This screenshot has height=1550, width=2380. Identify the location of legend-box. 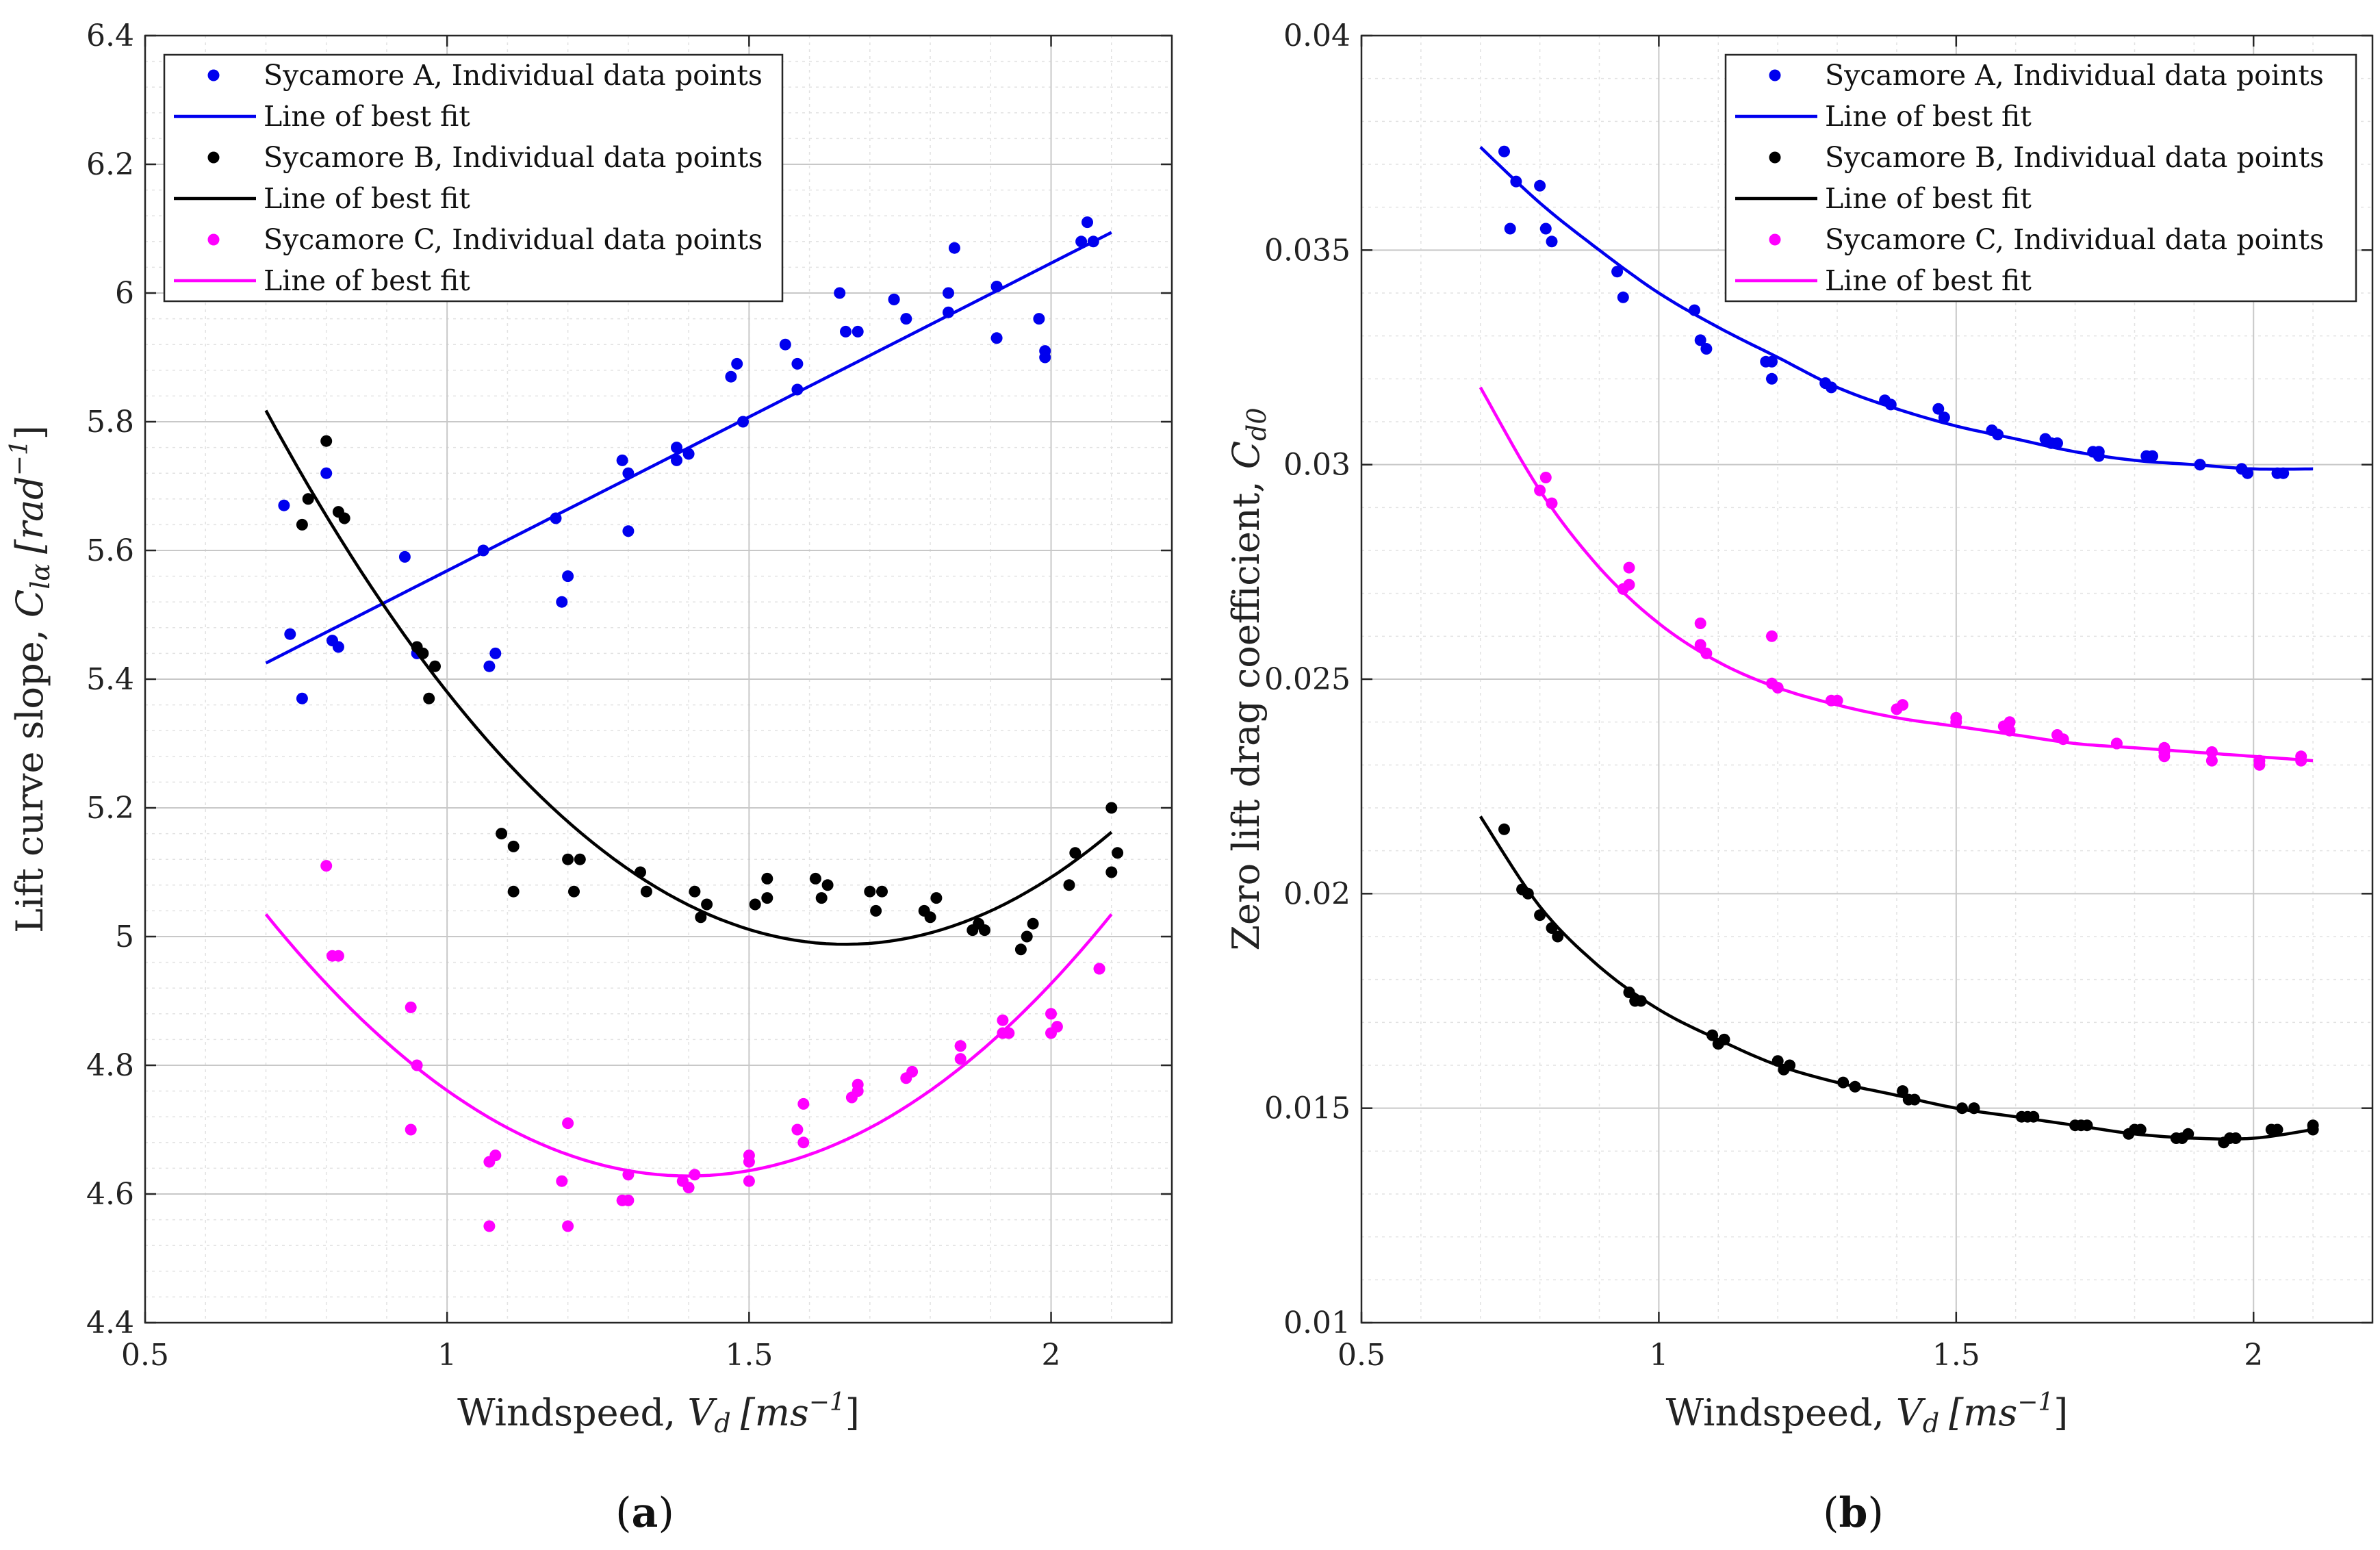
(473, 178).